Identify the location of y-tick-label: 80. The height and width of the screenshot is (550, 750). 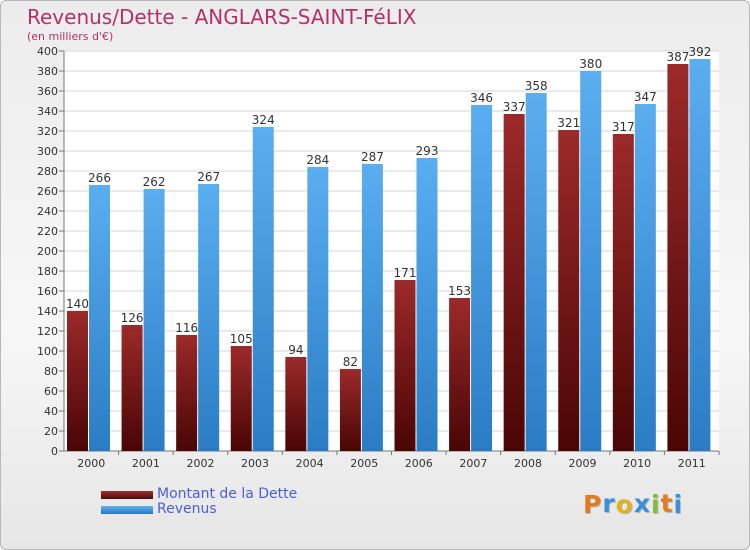
(51, 371).